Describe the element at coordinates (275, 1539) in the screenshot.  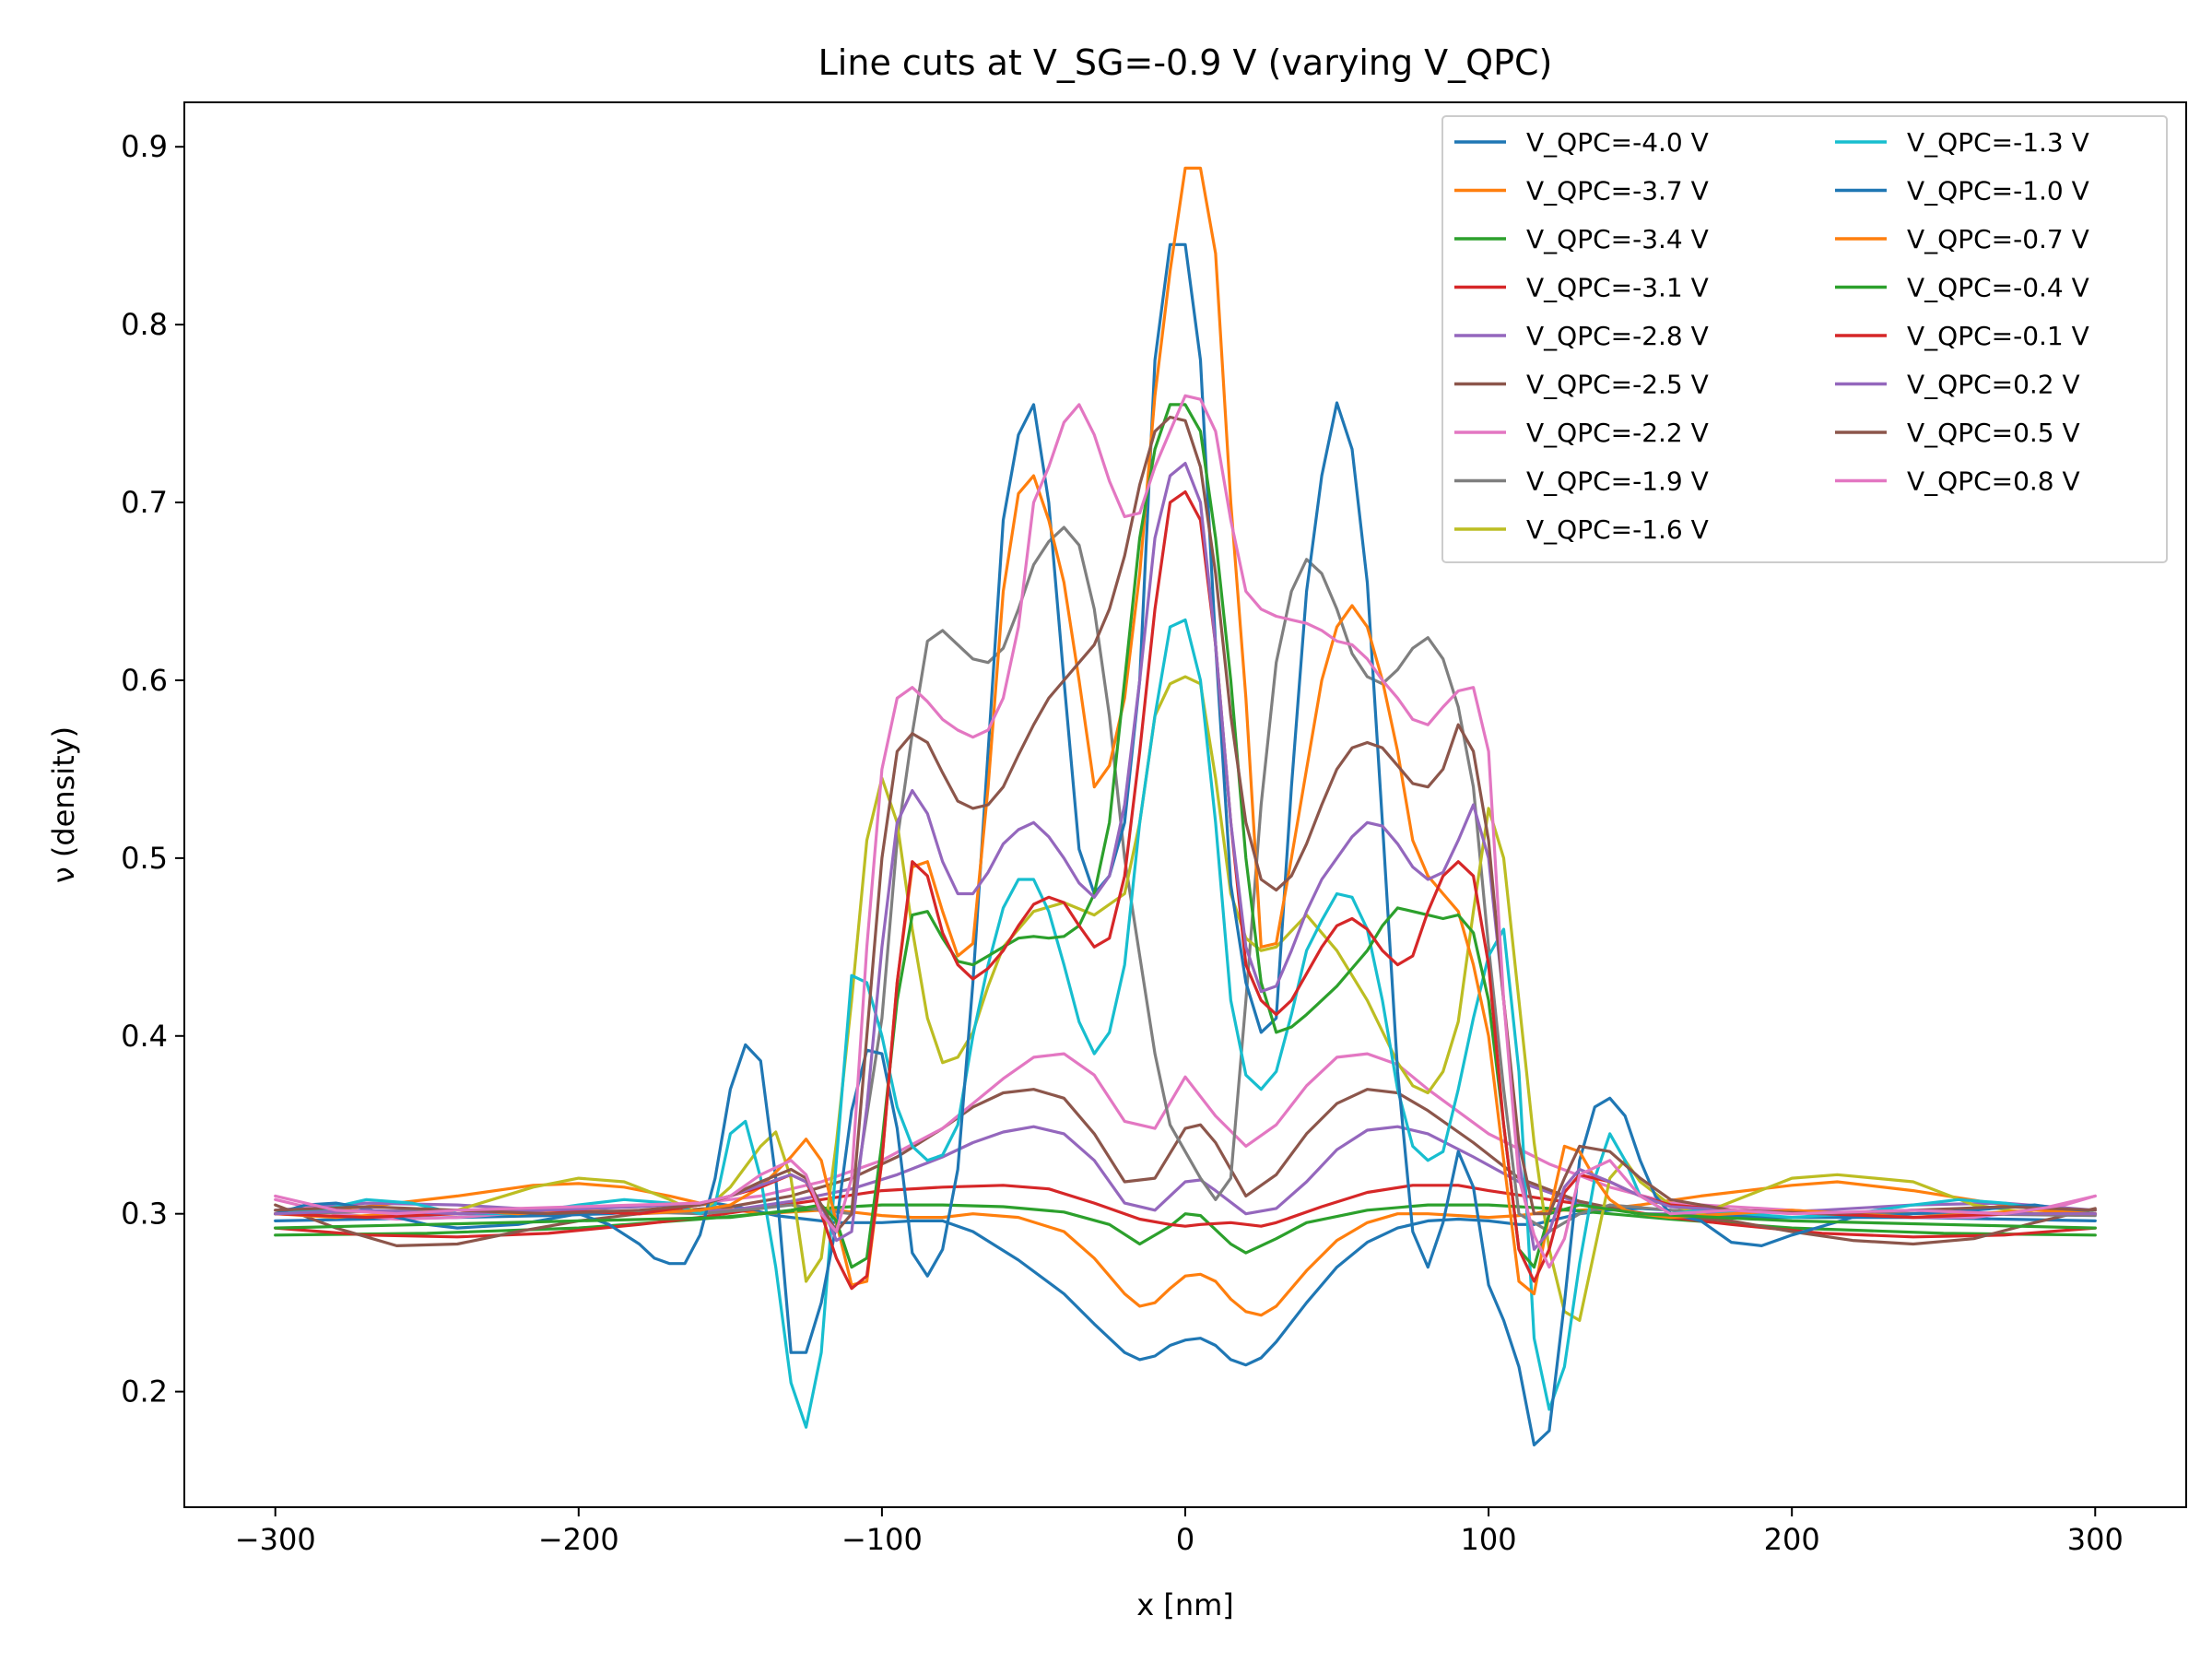
I see `x-tick-label: −300` at that location.